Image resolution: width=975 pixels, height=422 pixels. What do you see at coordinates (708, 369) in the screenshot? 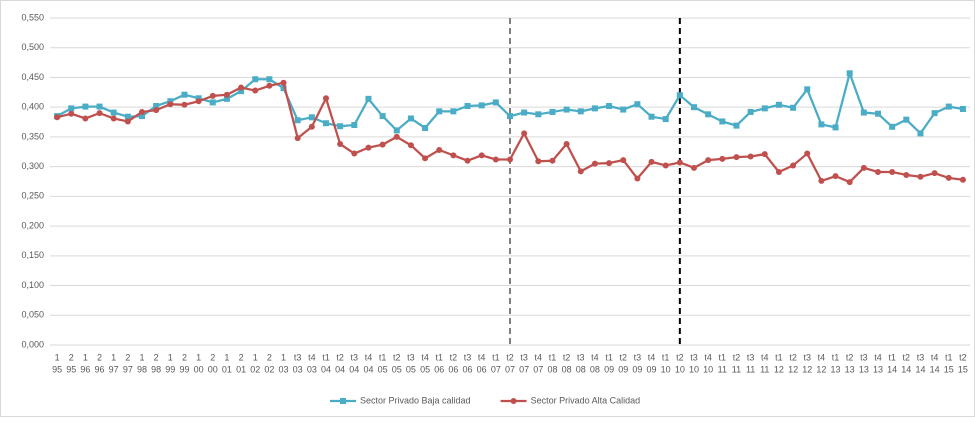
I see `x-tick-label: 10` at bounding box center [708, 369].